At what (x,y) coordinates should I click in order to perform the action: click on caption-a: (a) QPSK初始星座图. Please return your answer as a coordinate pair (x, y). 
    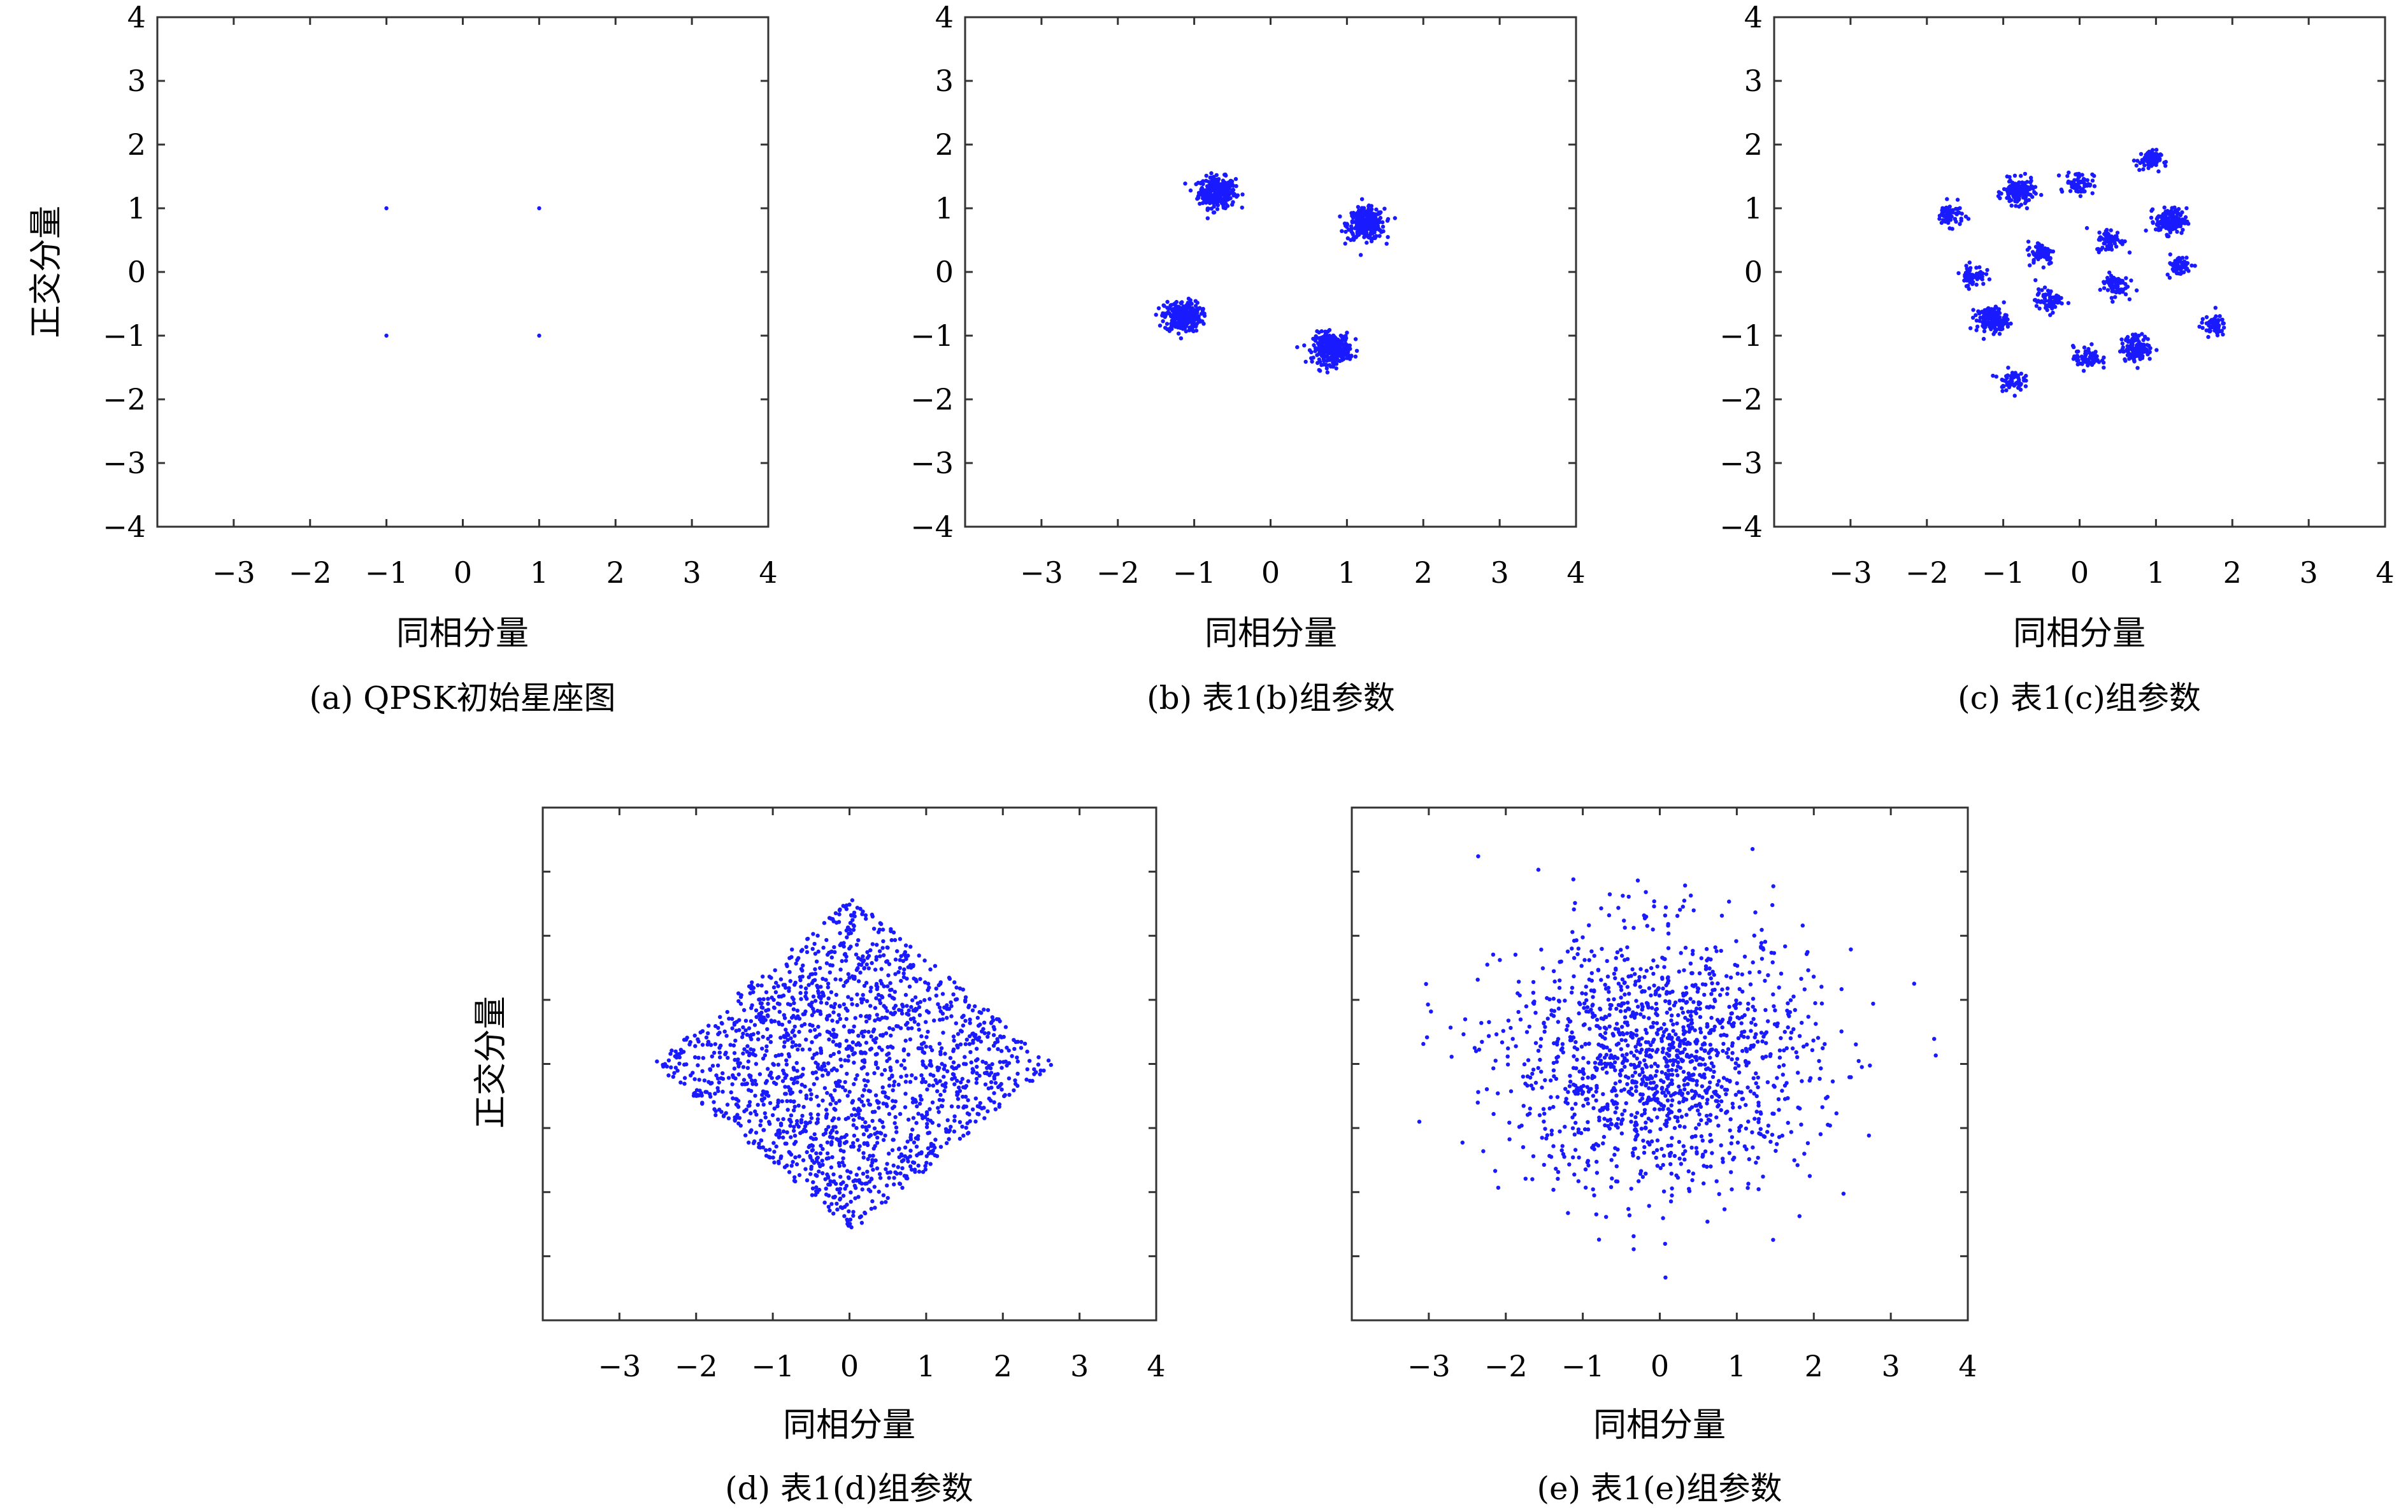
    Looking at the image, I should click on (463, 698).